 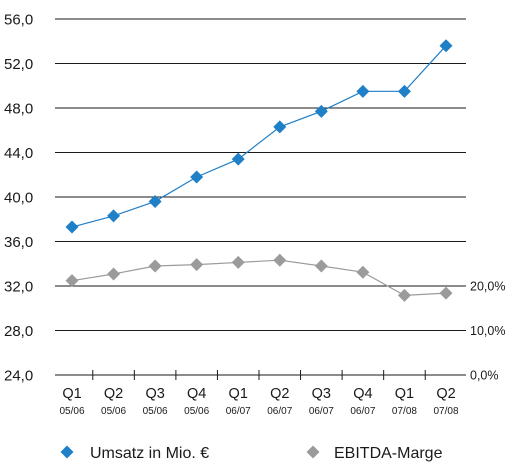 I want to click on y-tick-label: 28,0, so click(x=18, y=331).